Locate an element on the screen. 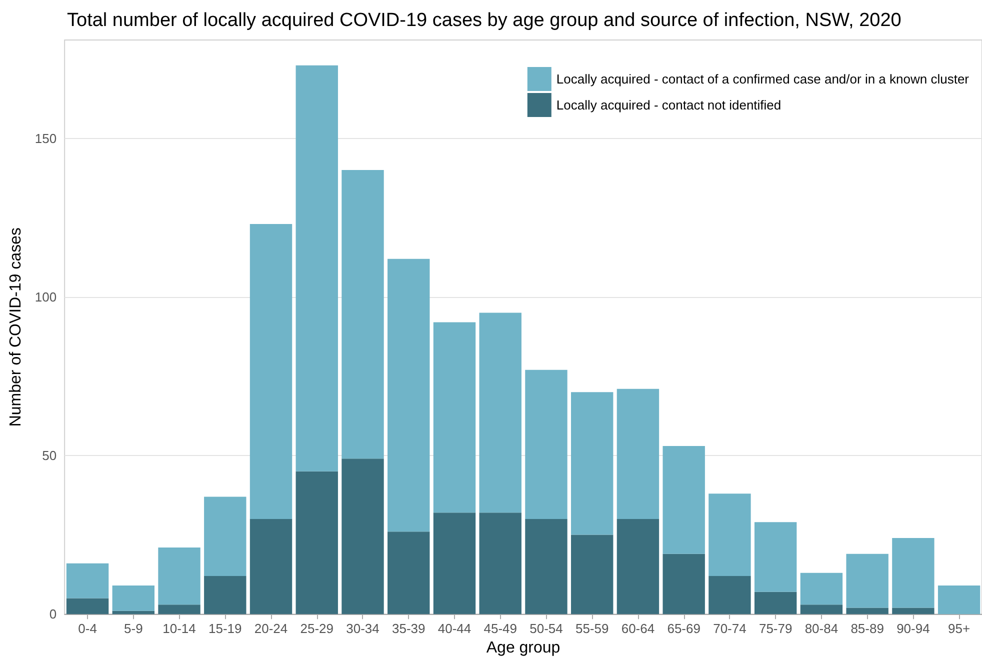 Image resolution: width=982 pixels, height=661 pixels. x-tick-label: 70-74 is located at coordinates (729, 628).